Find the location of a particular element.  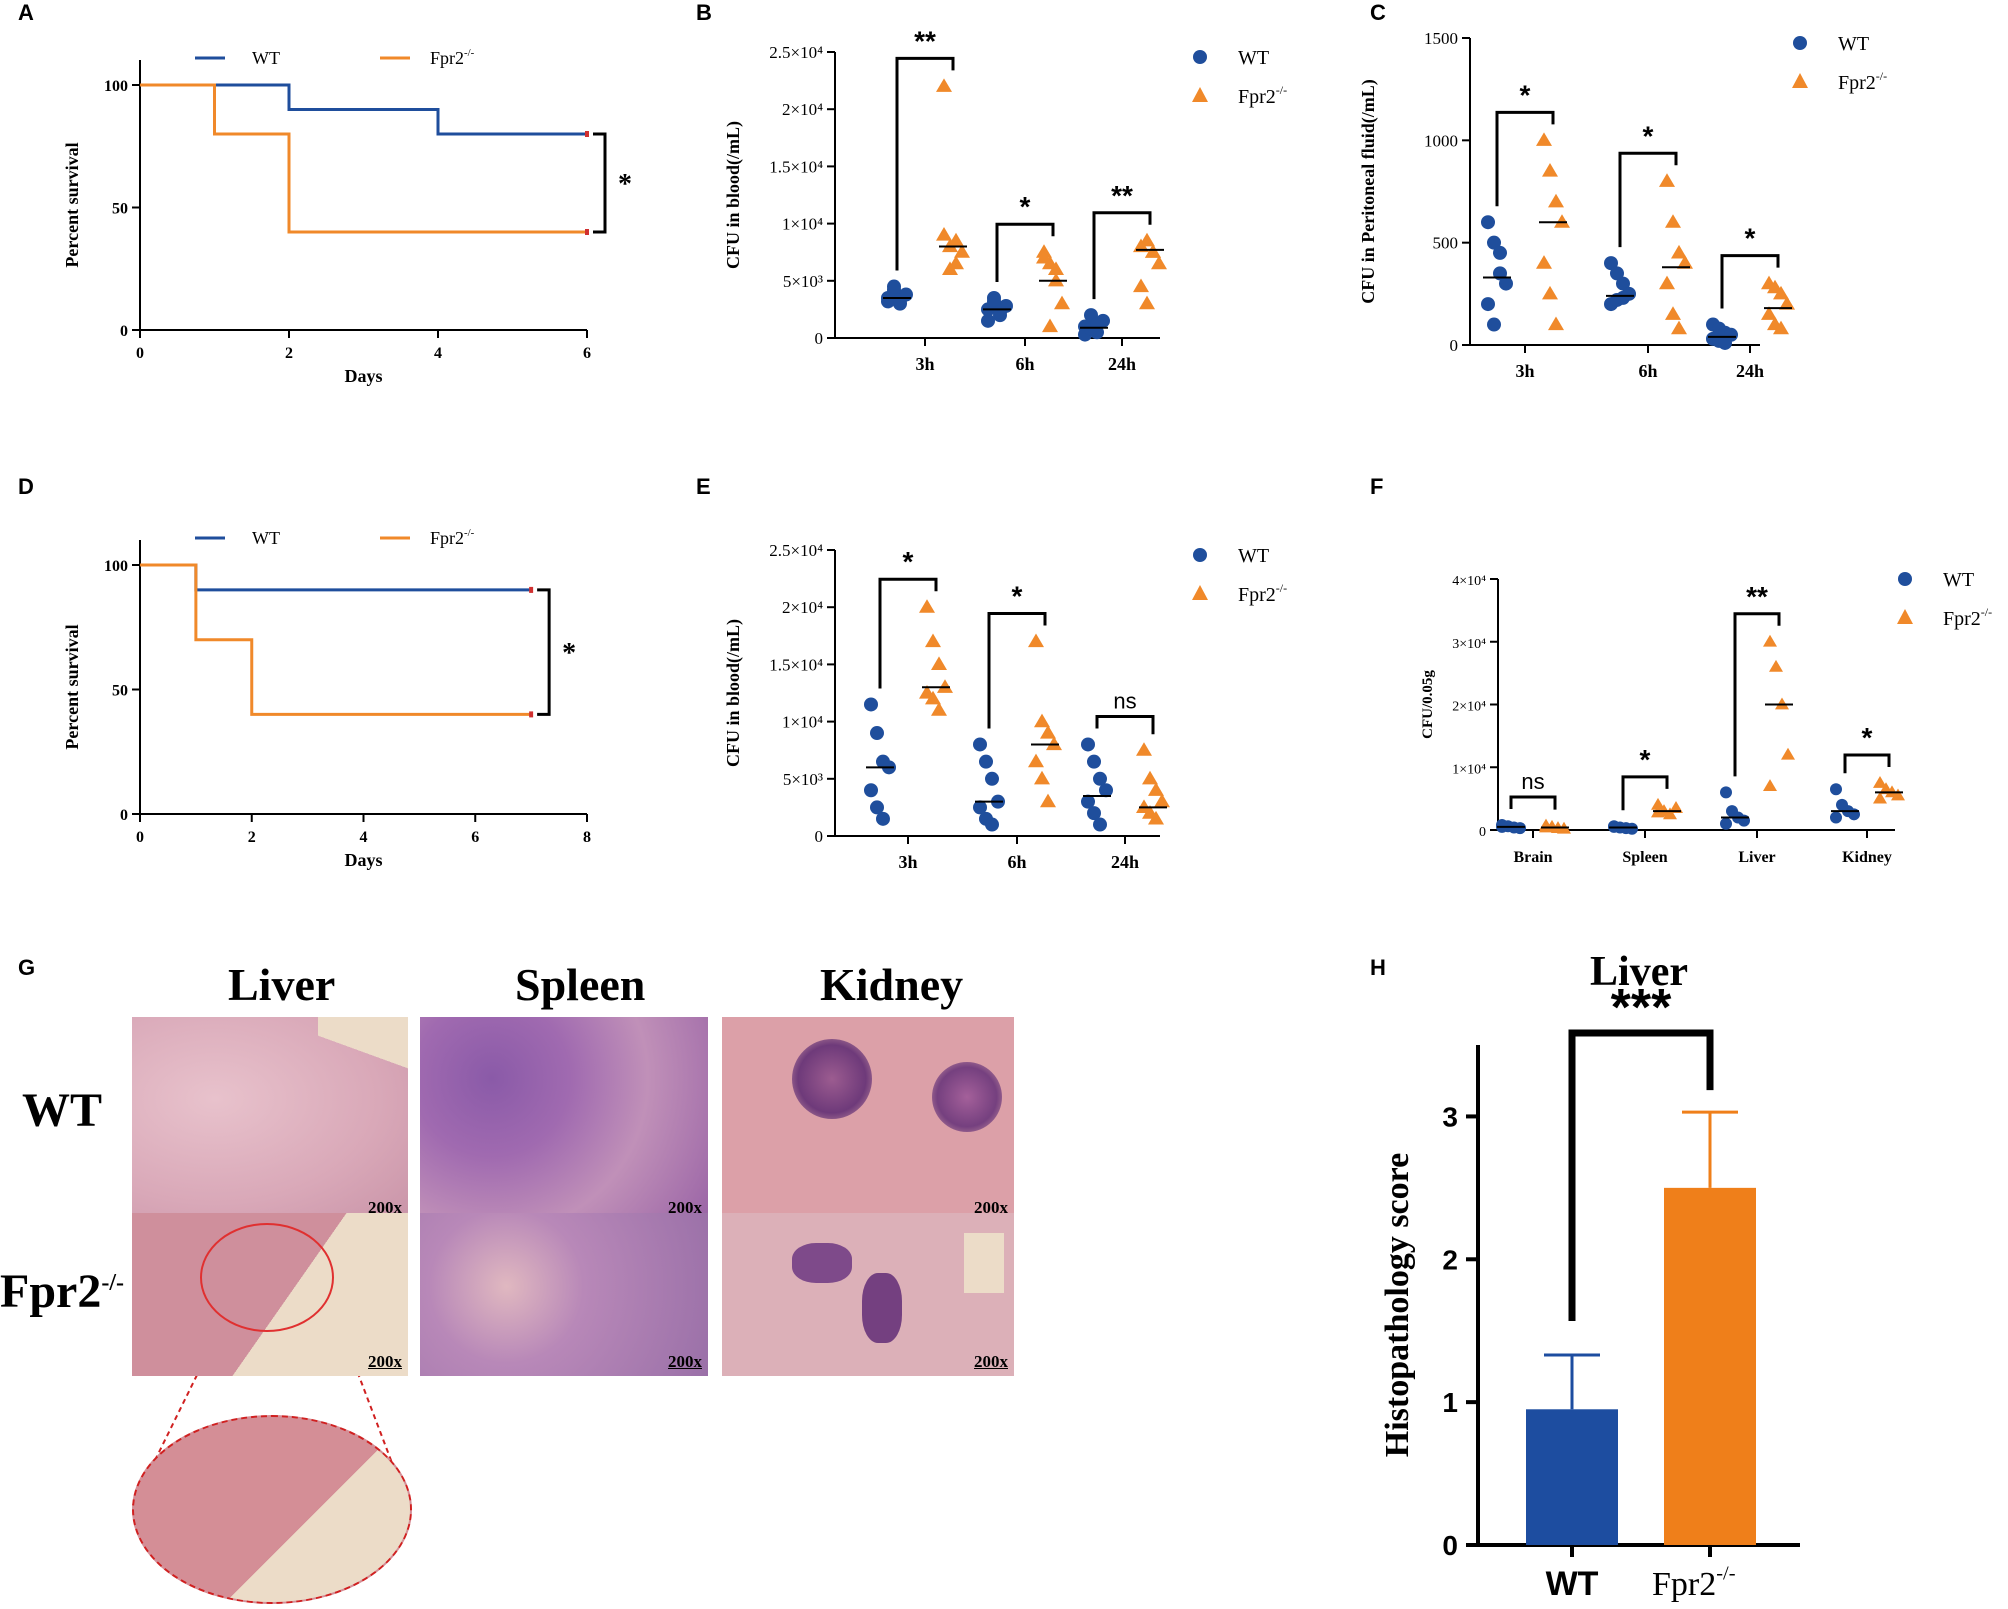

y-tick-label: 1×10⁴ is located at coordinates (802, 224).